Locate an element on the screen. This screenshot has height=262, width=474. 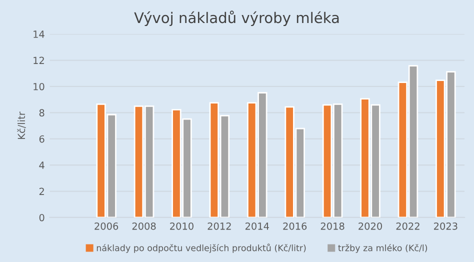
x-tick-label: 2018 is located at coordinates (332, 226).